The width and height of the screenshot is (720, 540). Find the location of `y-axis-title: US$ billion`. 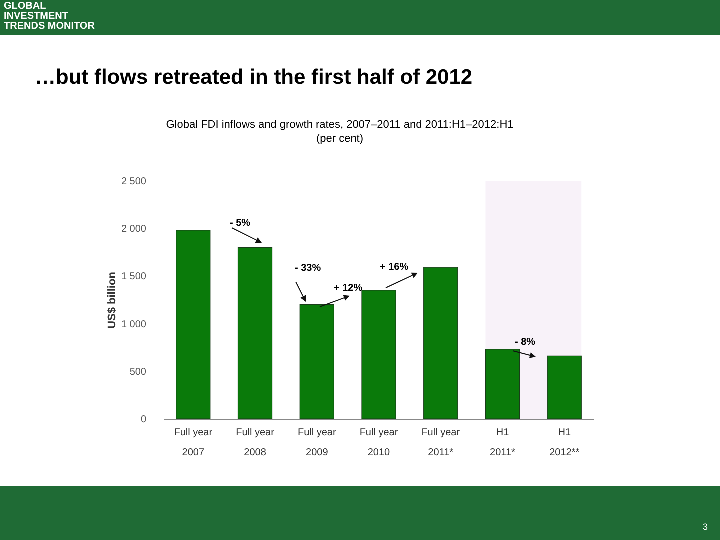

y-axis-title: US$ billion is located at coordinates (112, 300).